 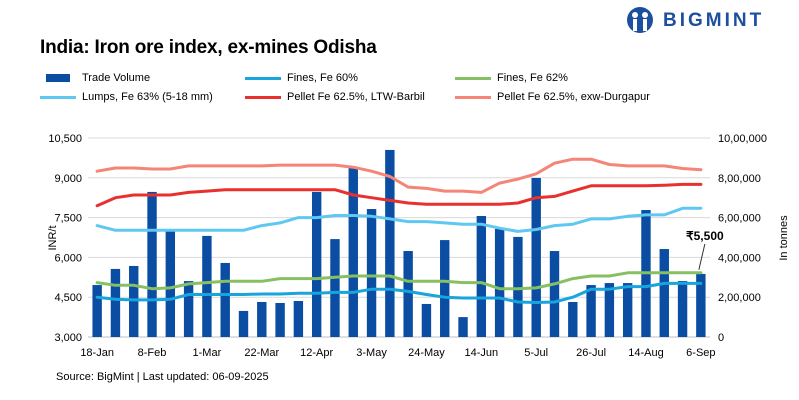 What do you see at coordinates (482, 353) in the screenshot?
I see `x-tick-label: 14-Jun` at bounding box center [482, 353].